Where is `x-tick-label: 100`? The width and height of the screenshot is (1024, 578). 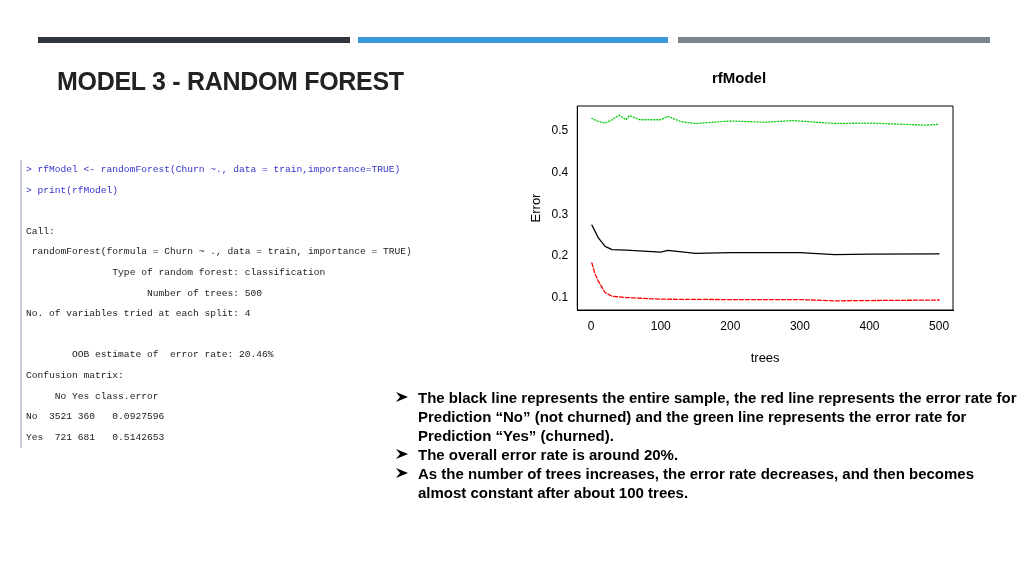
x-tick-label: 100 is located at coordinates (661, 325).